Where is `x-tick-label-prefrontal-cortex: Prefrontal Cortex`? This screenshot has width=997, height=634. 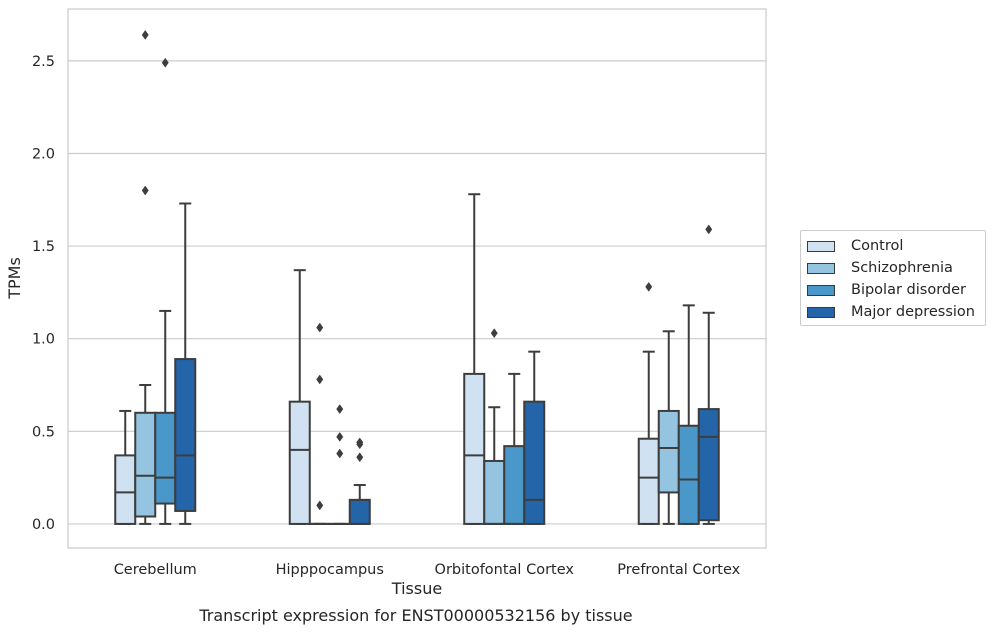 x-tick-label-prefrontal-cortex: Prefrontal Cortex is located at coordinates (678, 570).